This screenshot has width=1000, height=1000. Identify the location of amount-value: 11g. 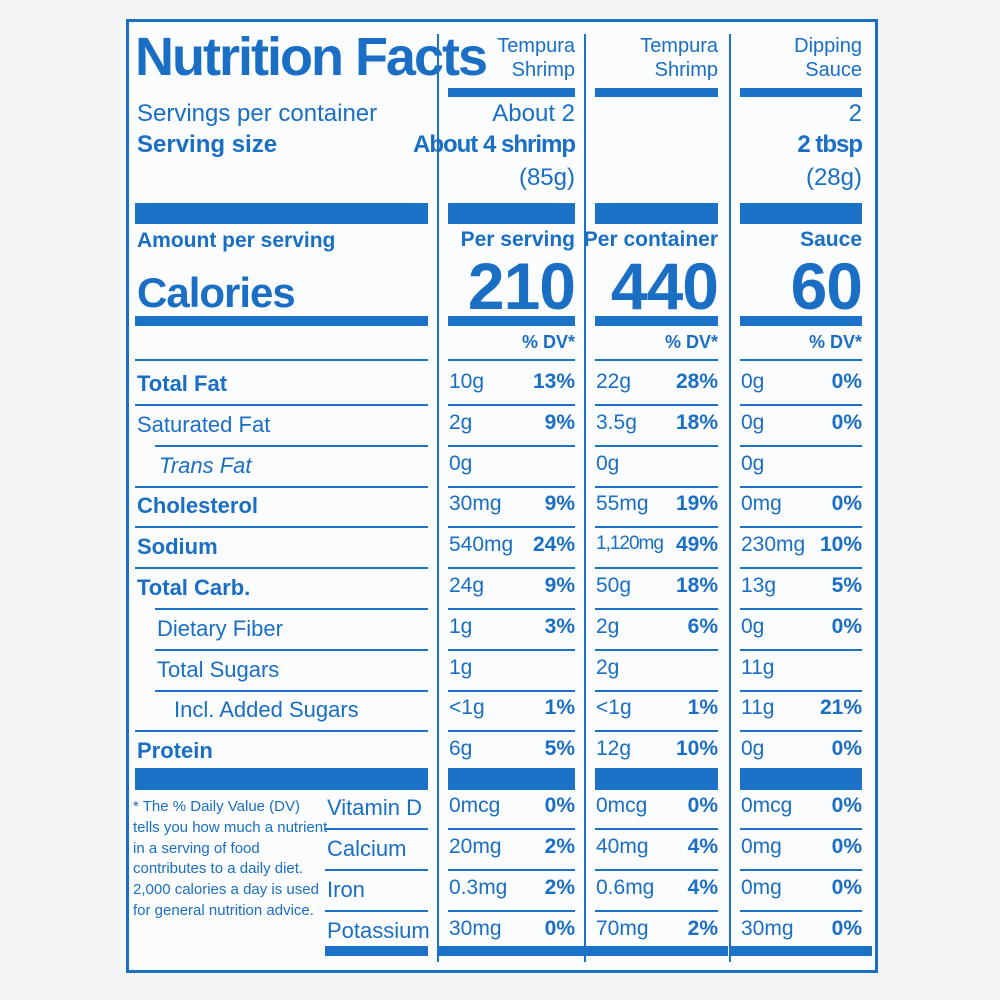
(758, 667).